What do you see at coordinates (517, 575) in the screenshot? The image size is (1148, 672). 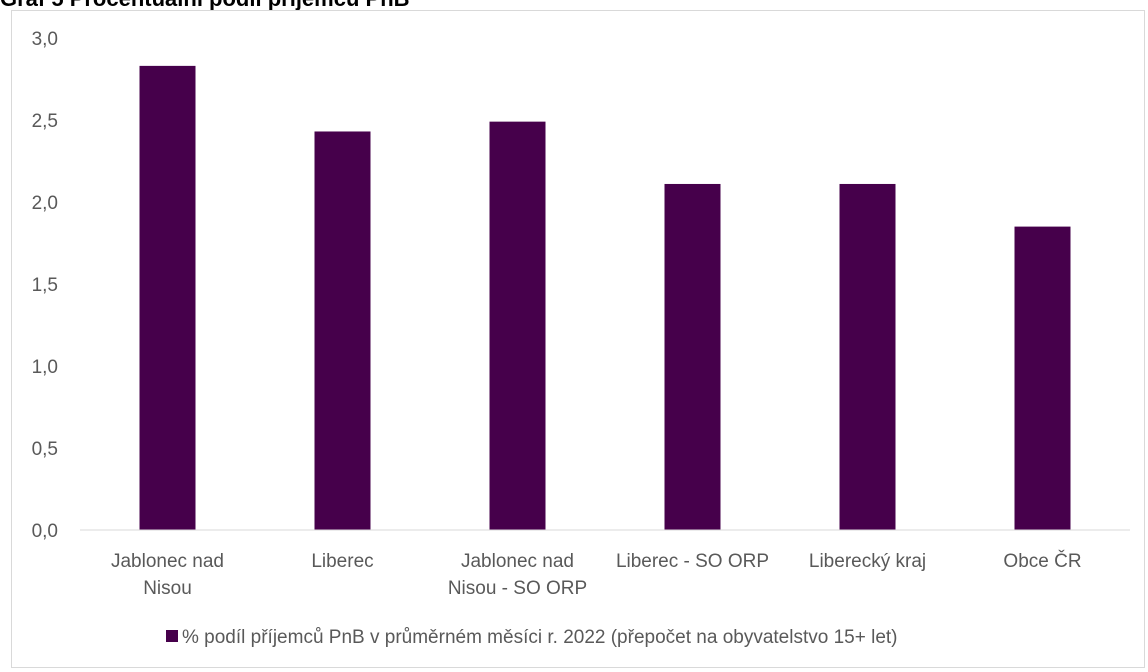 I see `x-category-label: Jablonec nad Nisou - SO ORP` at bounding box center [517, 575].